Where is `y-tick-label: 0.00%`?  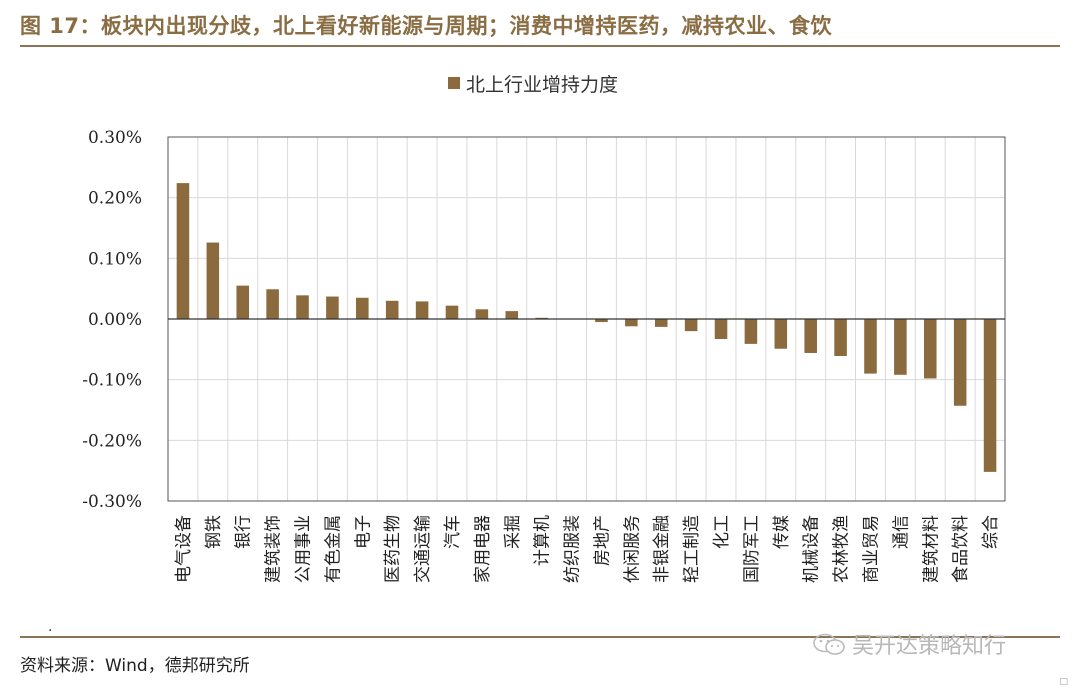
y-tick-label: 0.00% is located at coordinates (115, 320).